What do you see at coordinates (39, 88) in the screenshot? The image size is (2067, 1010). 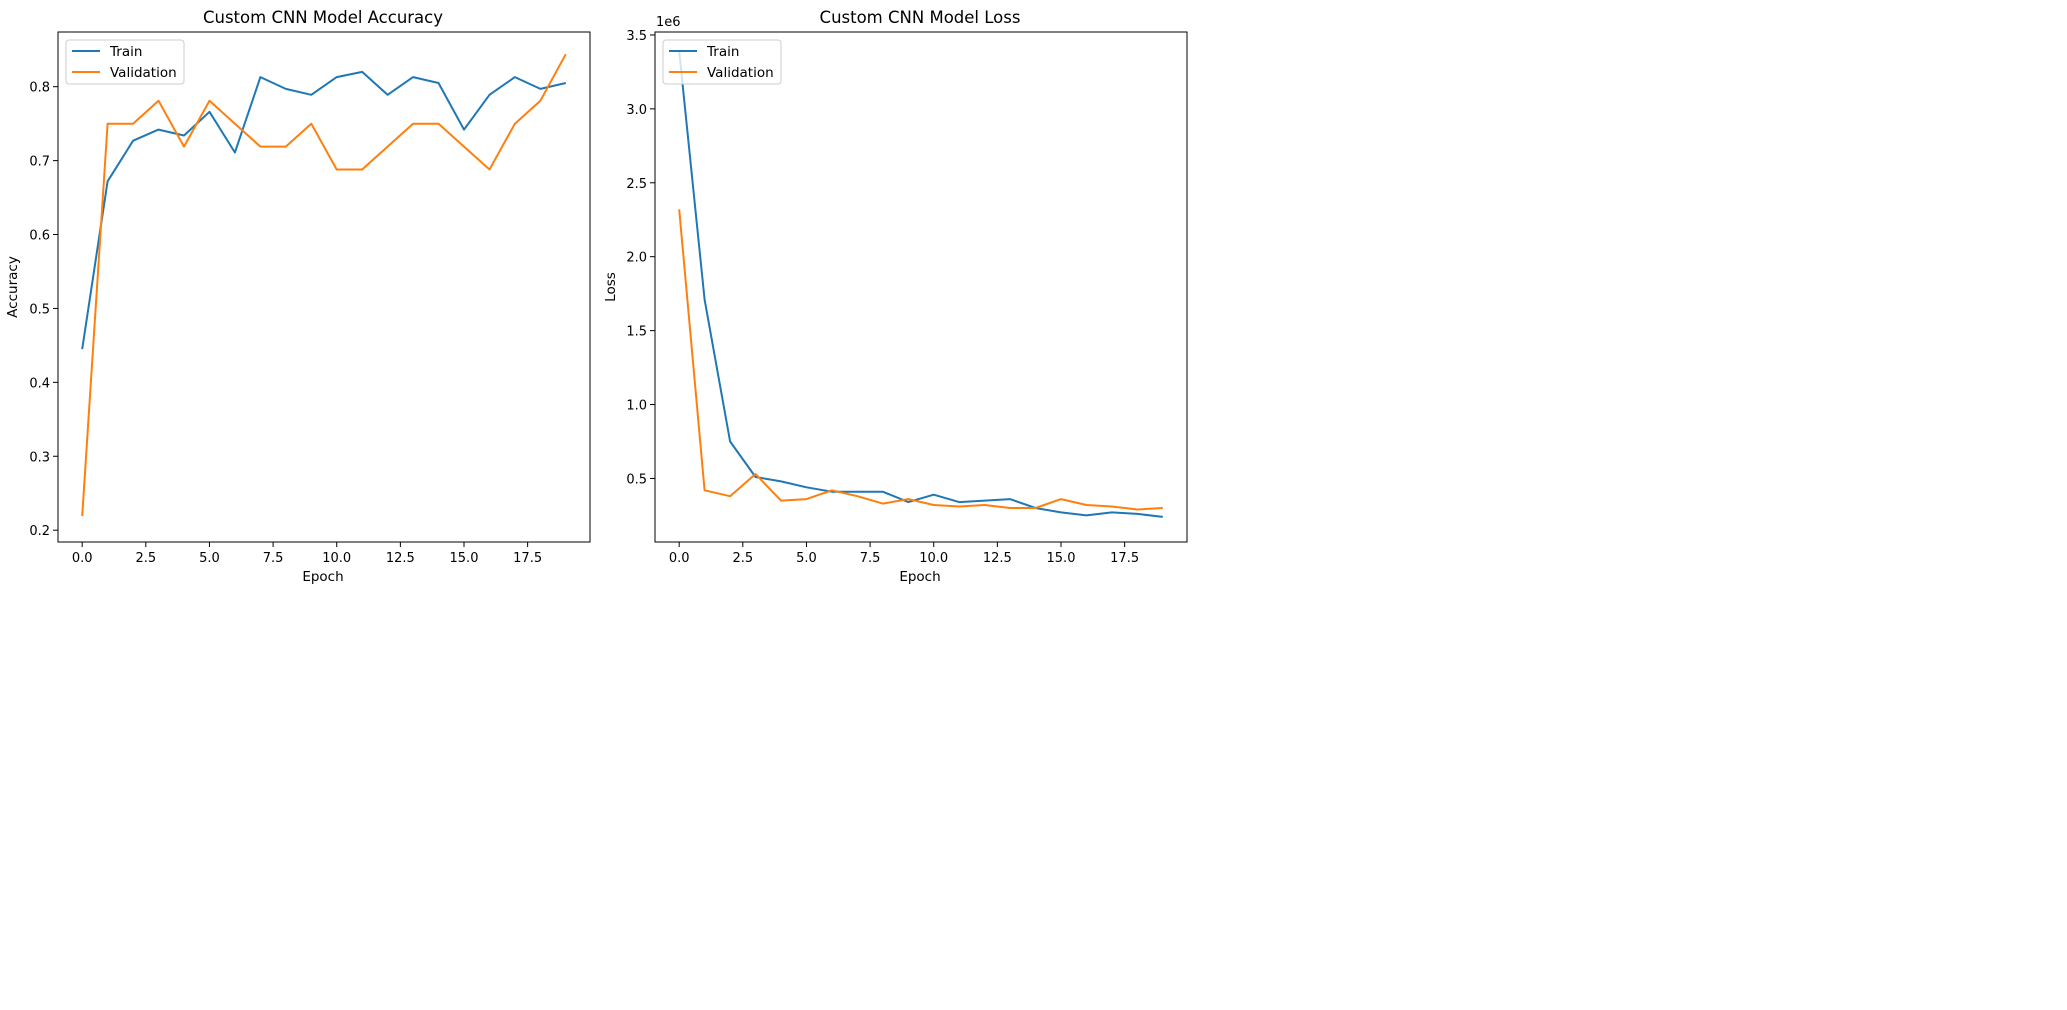 I see `y-tick-label: 0.8` at bounding box center [39, 88].